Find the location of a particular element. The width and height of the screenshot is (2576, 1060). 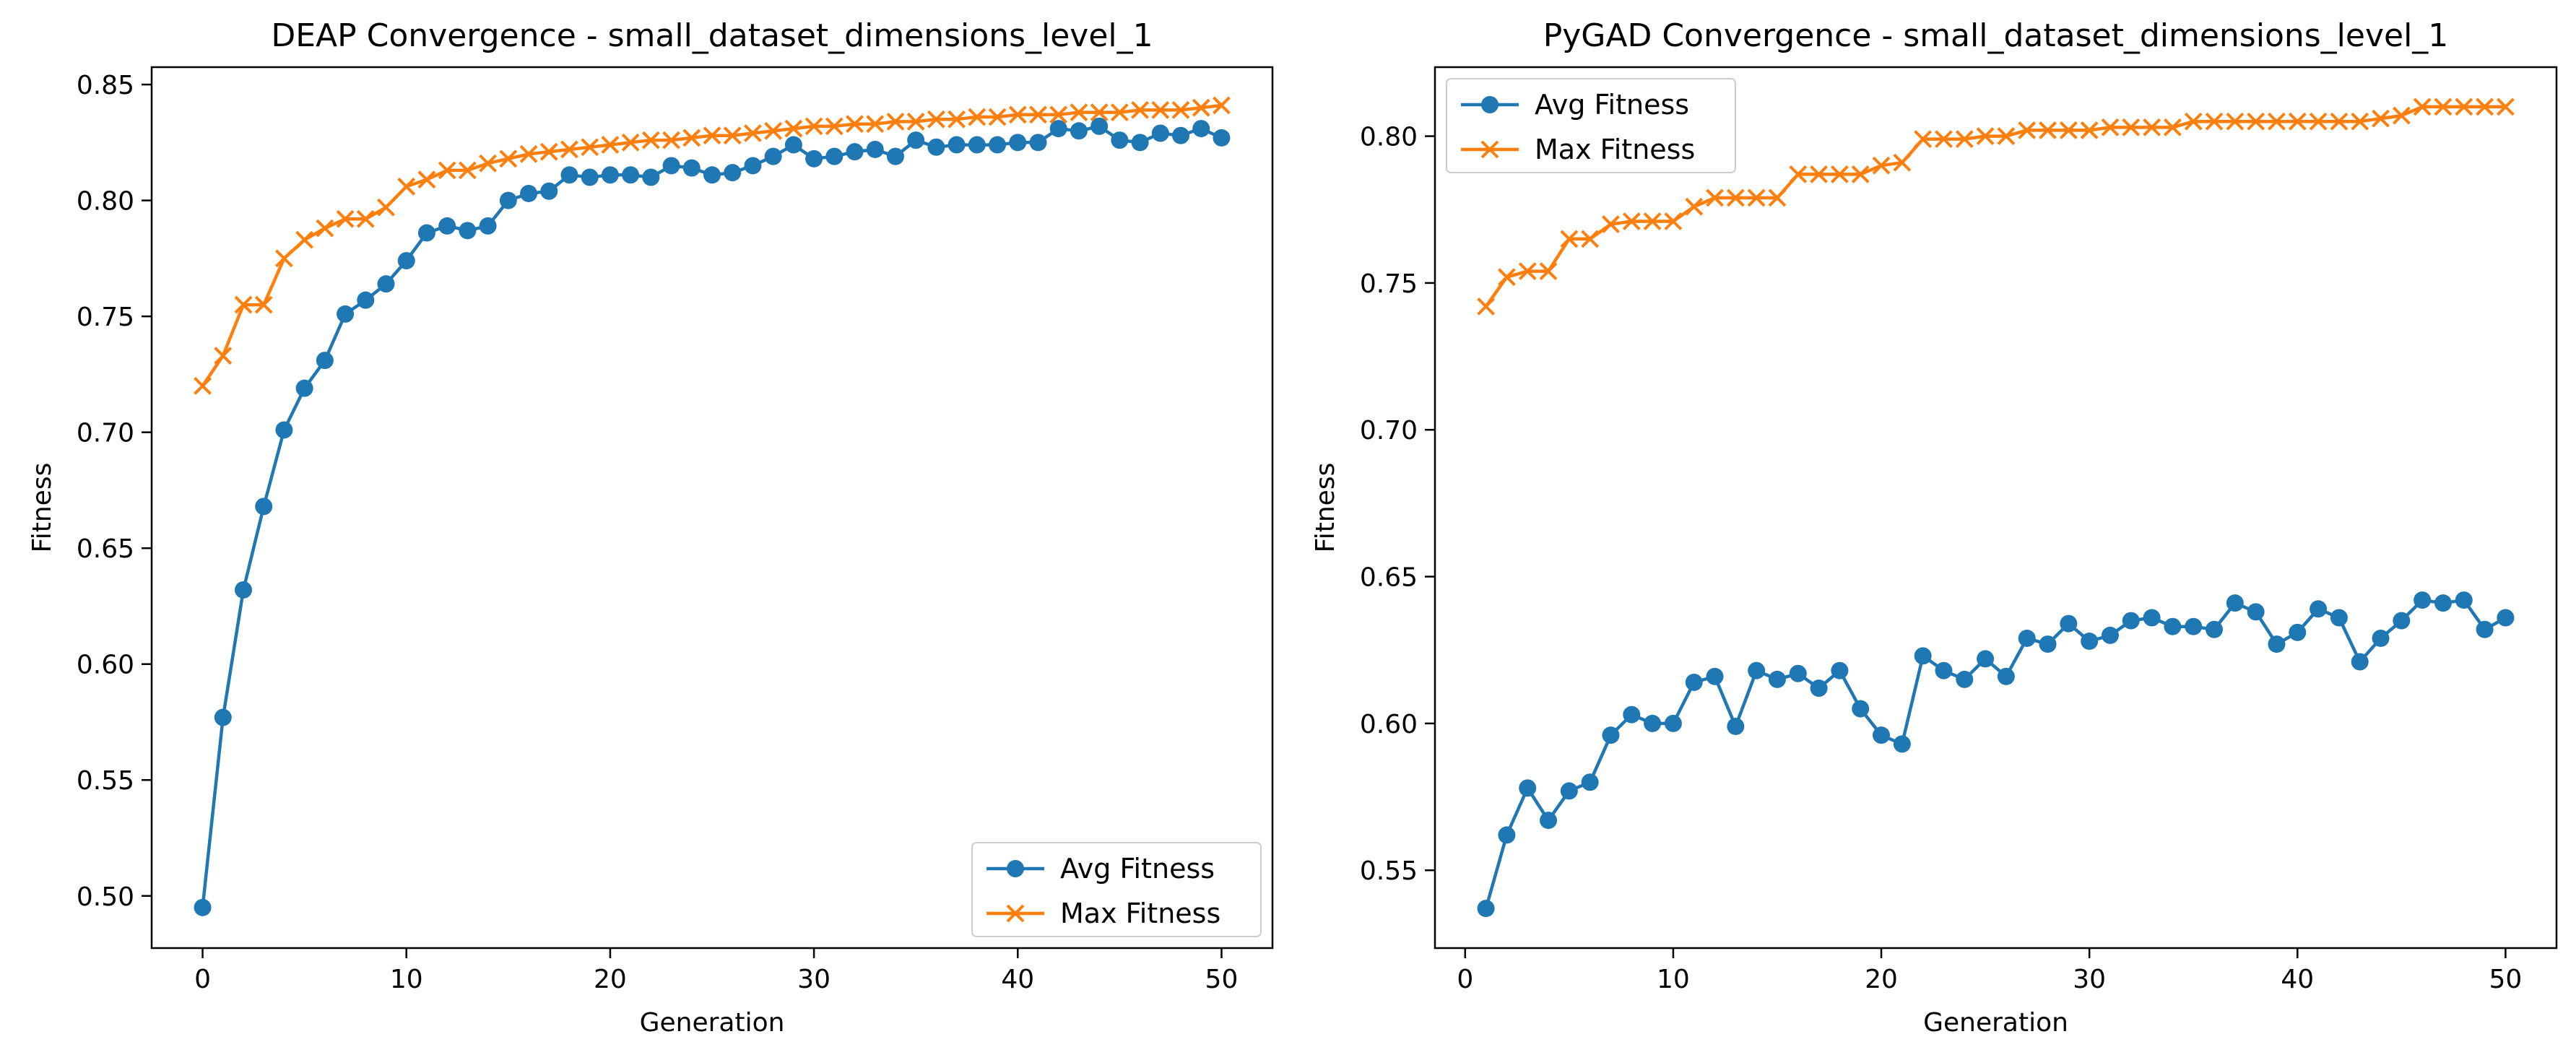

avg-fitness-line is located at coordinates (1995, 753).